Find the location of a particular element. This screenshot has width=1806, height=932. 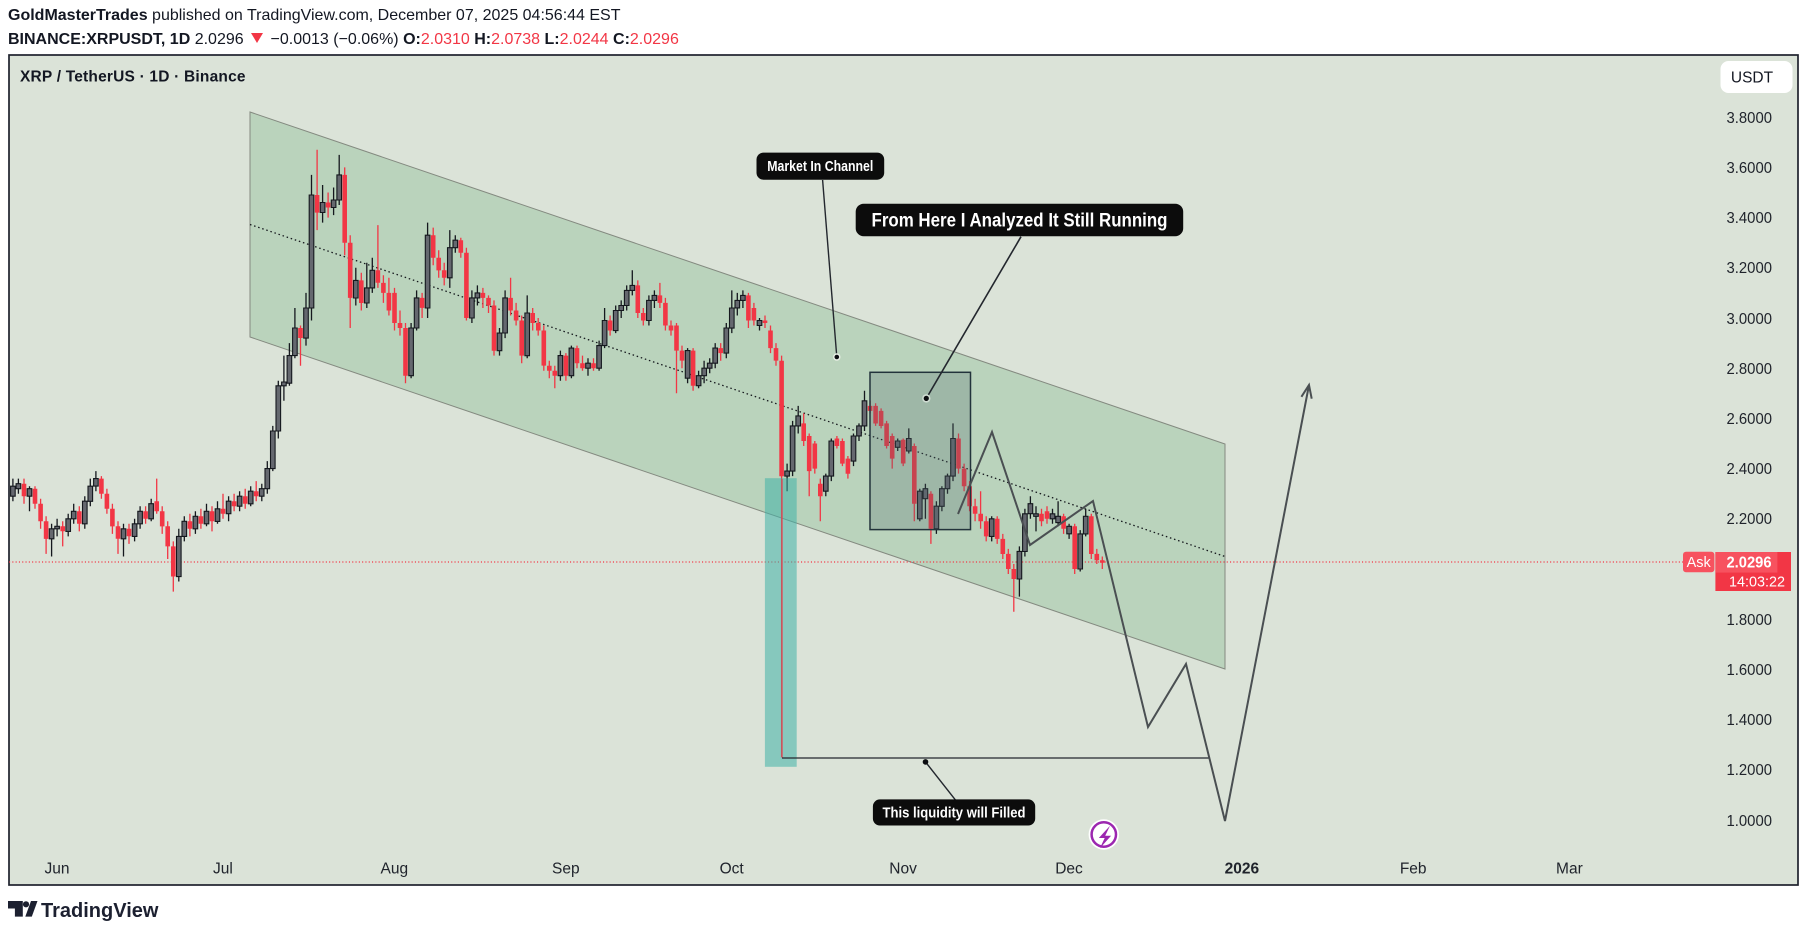

svg-text: TradingView is located at coordinates (100, 911).